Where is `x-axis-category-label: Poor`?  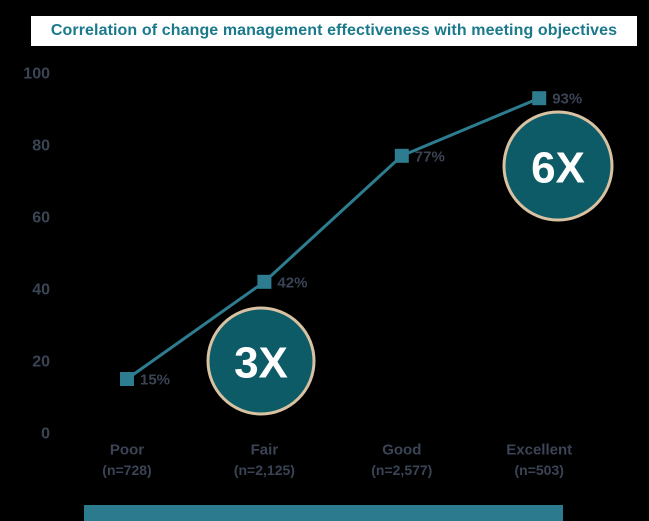 x-axis-category-label: Poor is located at coordinates (127, 450).